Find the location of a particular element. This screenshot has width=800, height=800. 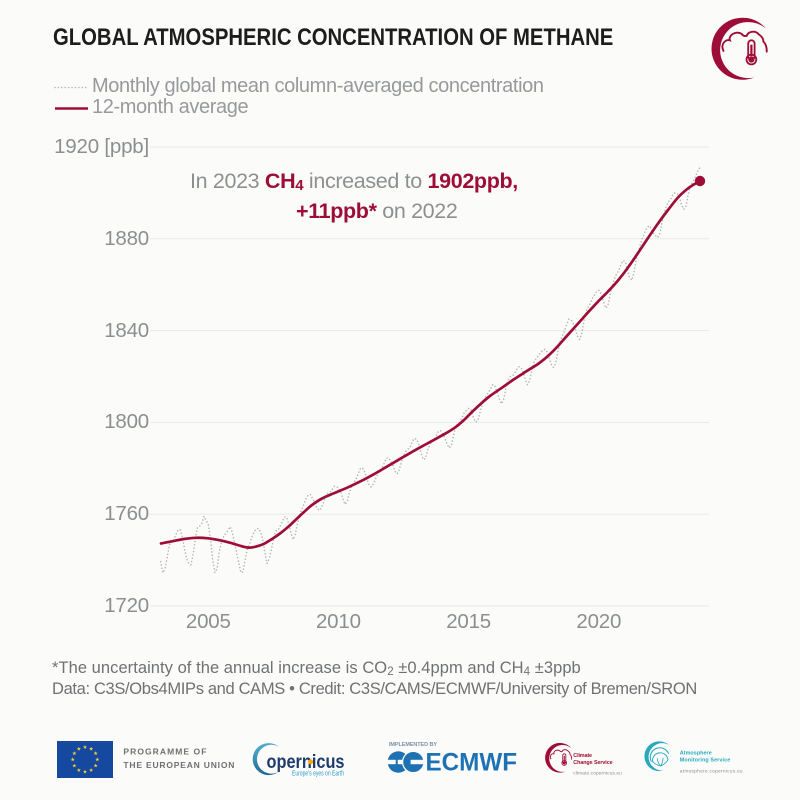

svg-text: atmosphere.copernicus.eu is located at coordinates (711, 771).